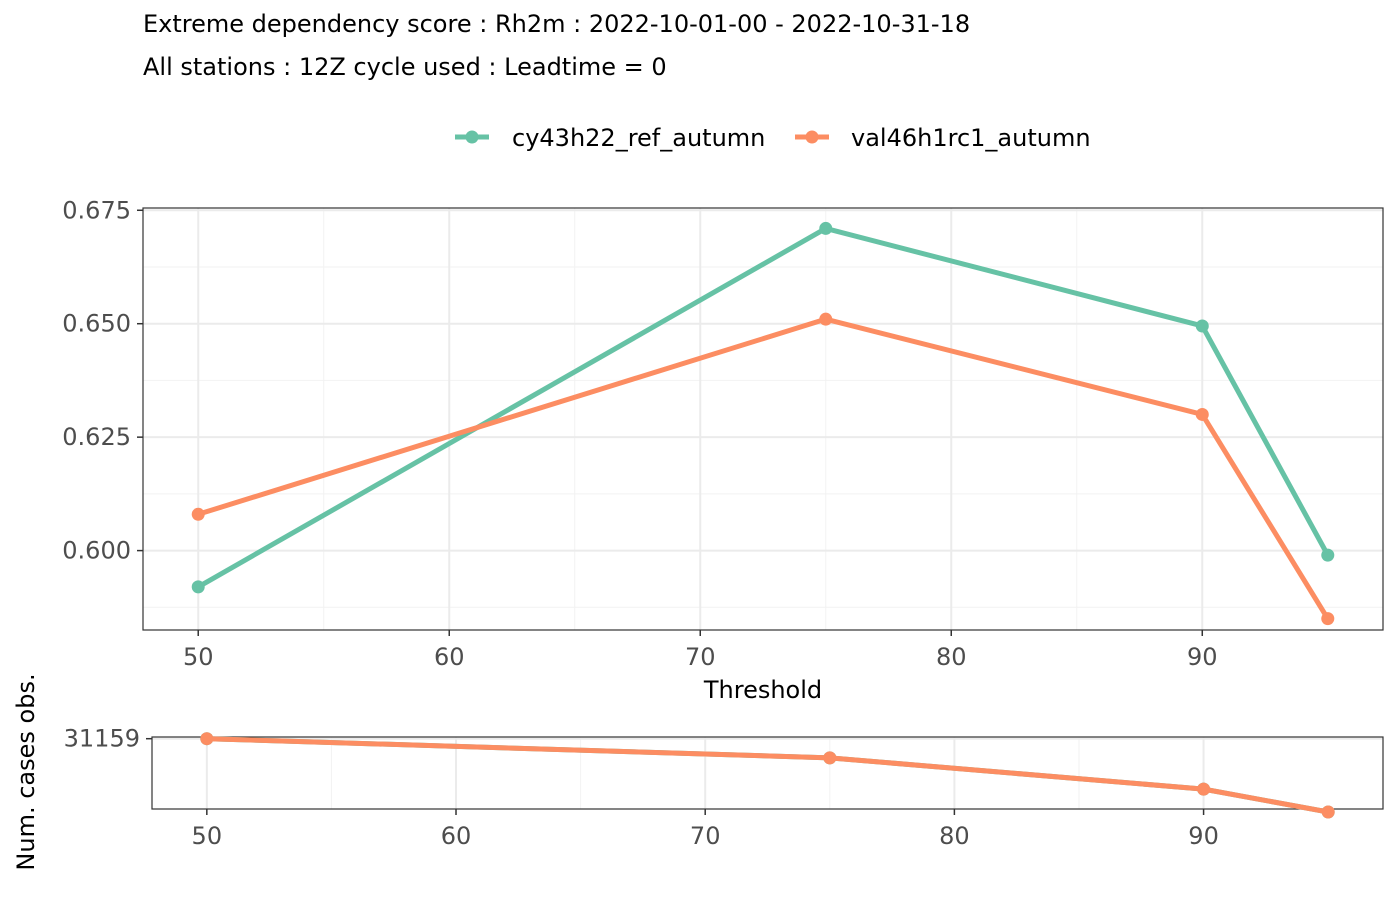 This screenshot has width=1400, height=900. I want to click on main-x-tick-label: 60, so click(449, 657).